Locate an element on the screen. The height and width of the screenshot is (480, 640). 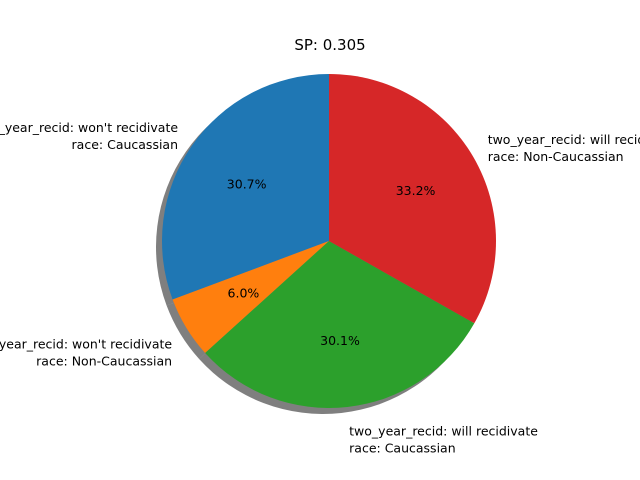
pie-percent-label: 33.2% is located at coordinates (416, 190).